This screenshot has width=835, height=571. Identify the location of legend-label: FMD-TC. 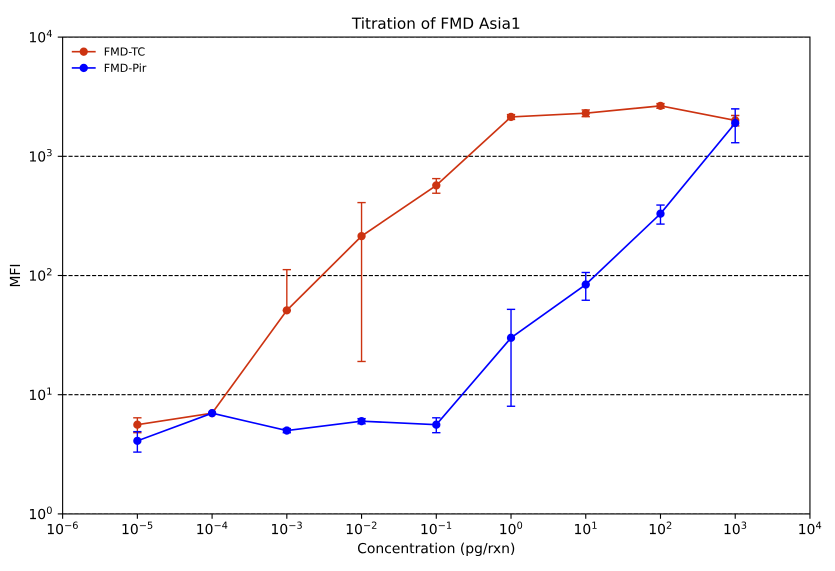
(124, 51).